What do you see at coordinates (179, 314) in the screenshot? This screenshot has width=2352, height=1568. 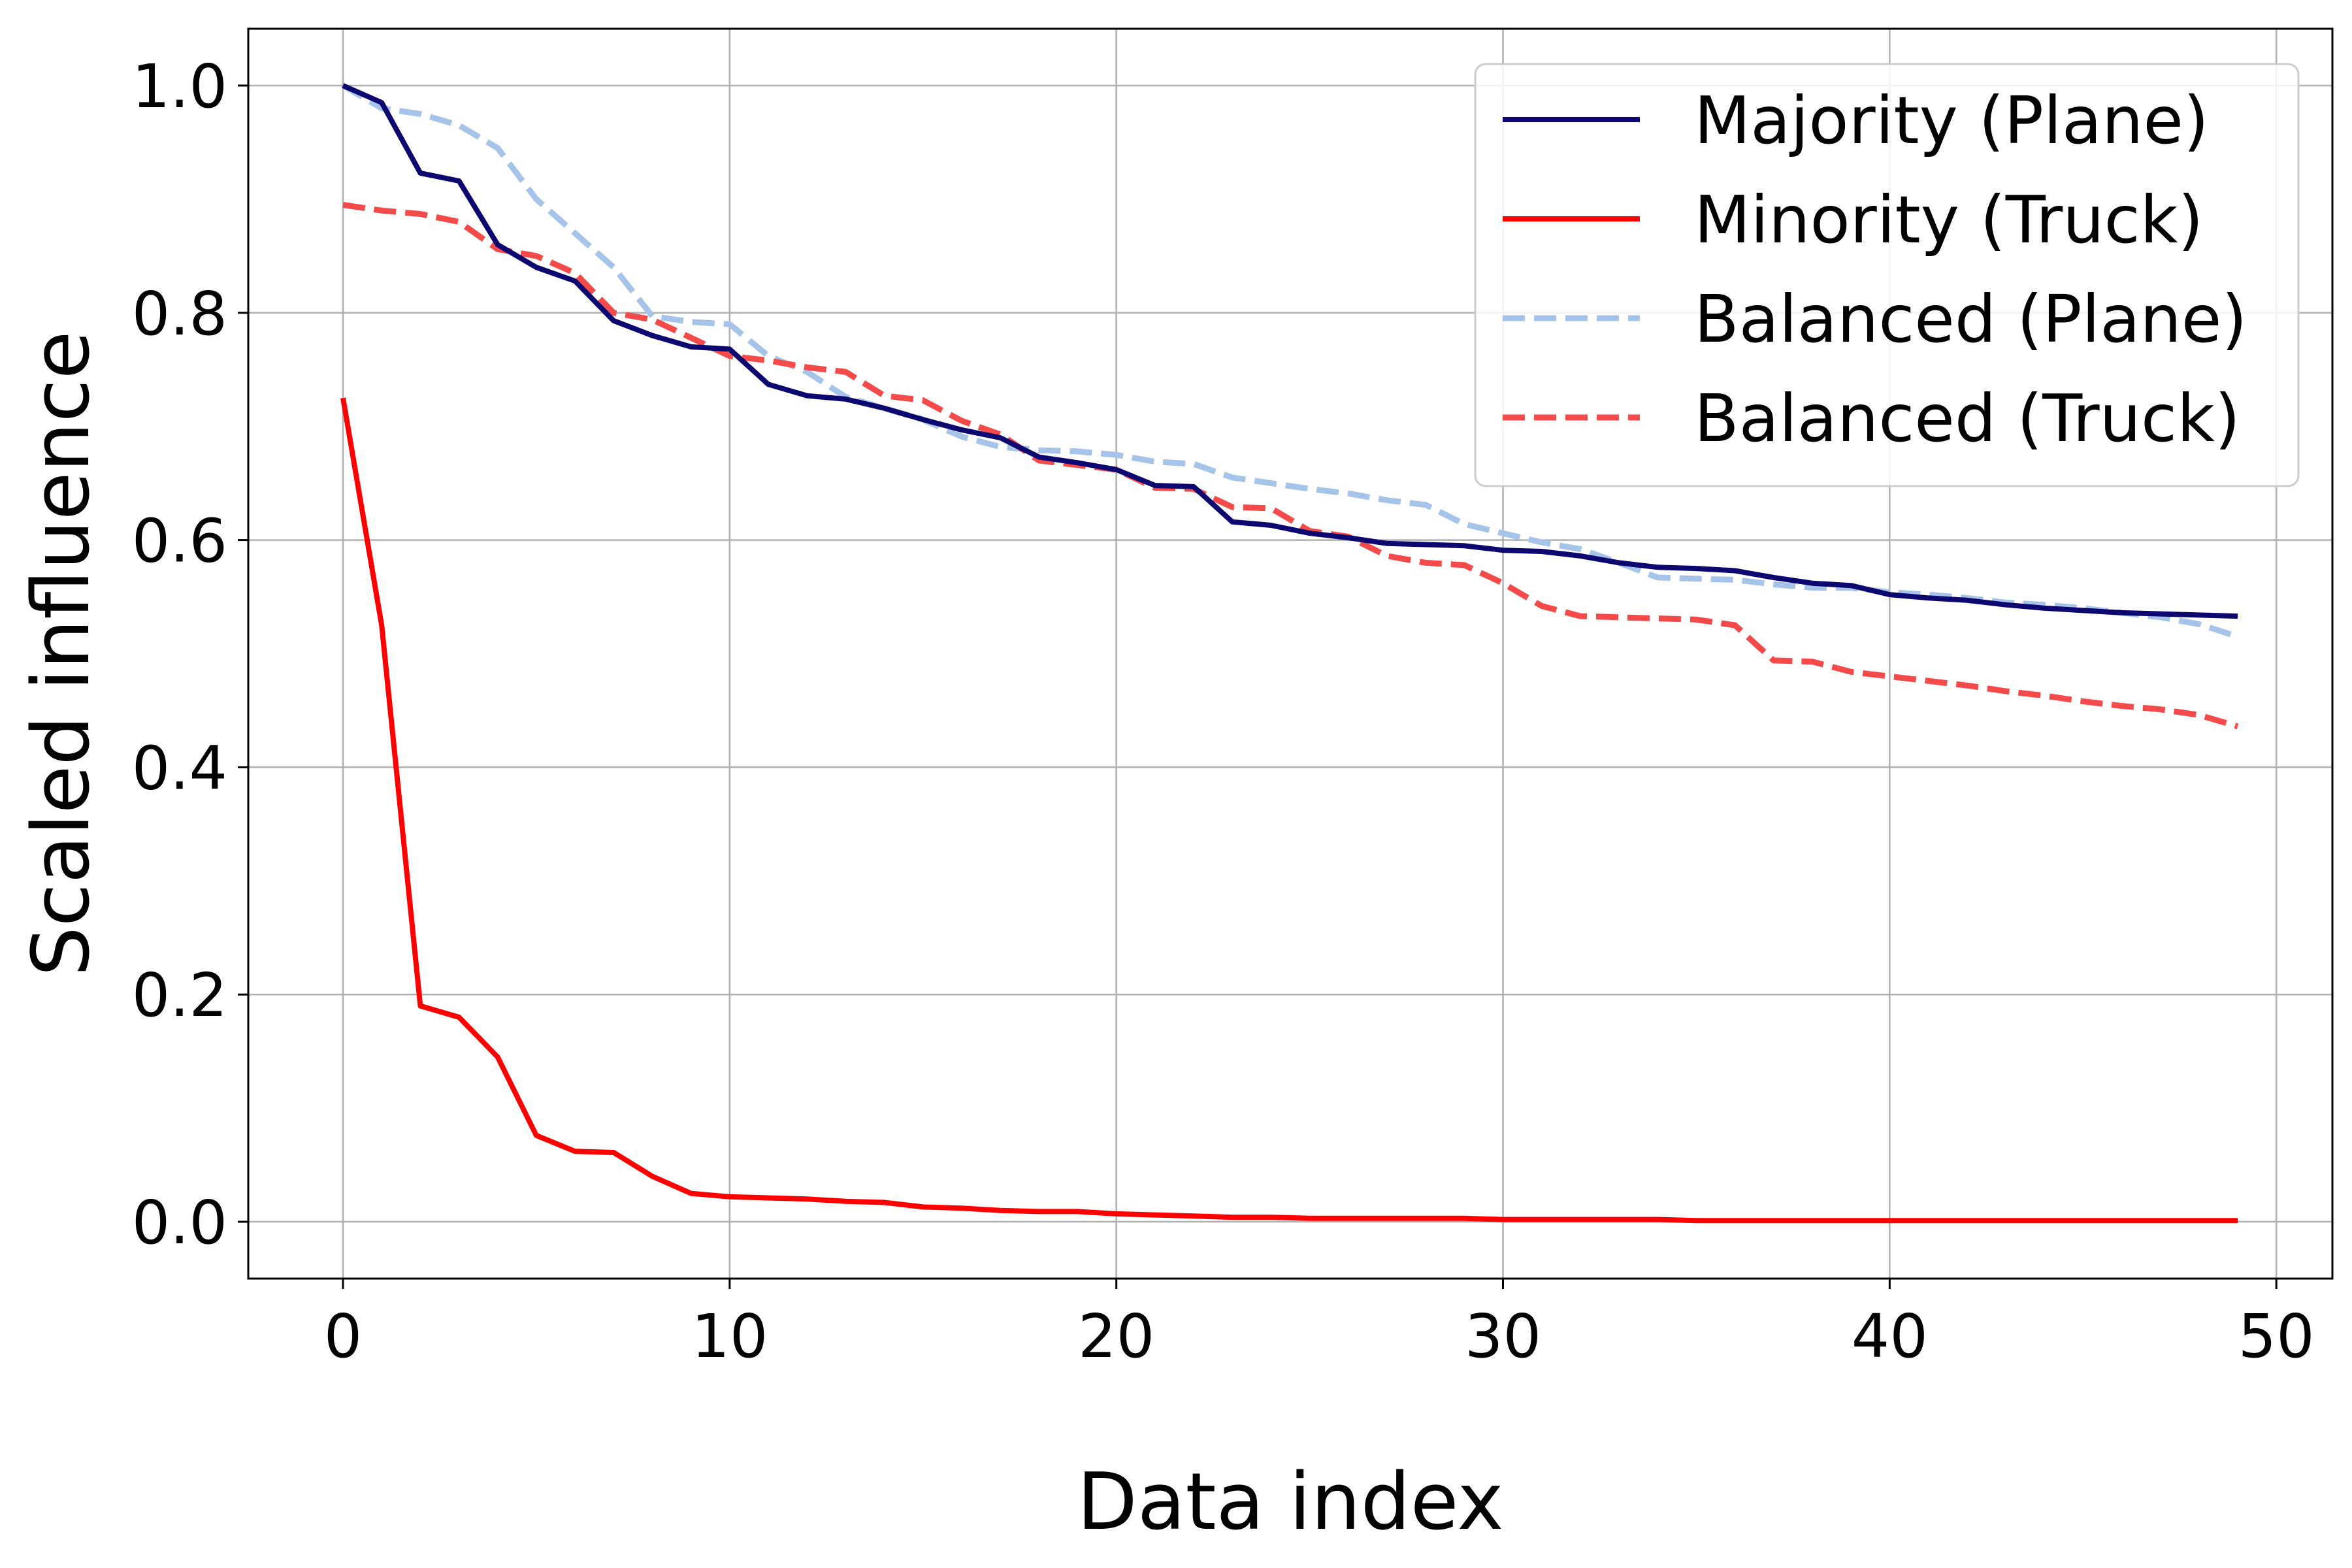 I see `y-tick-label: 0.8` at bounding box center [179, 314].